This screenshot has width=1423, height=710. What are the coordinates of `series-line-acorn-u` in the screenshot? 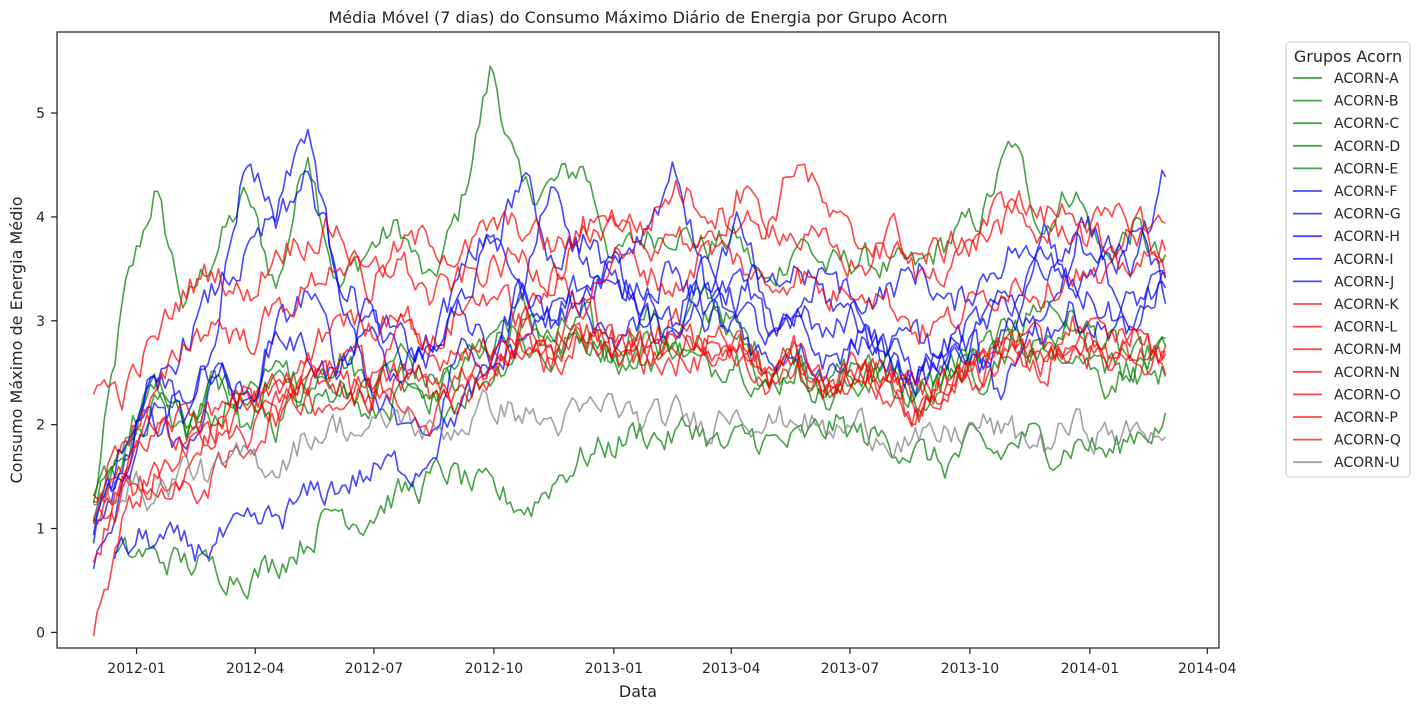 It's located at (629, 453).